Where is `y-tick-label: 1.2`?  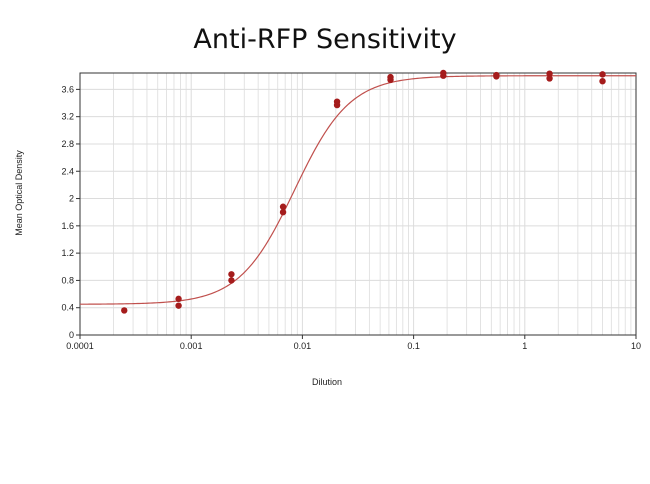 y-tick-label: 1.2 is located at coordinates (67, 253).